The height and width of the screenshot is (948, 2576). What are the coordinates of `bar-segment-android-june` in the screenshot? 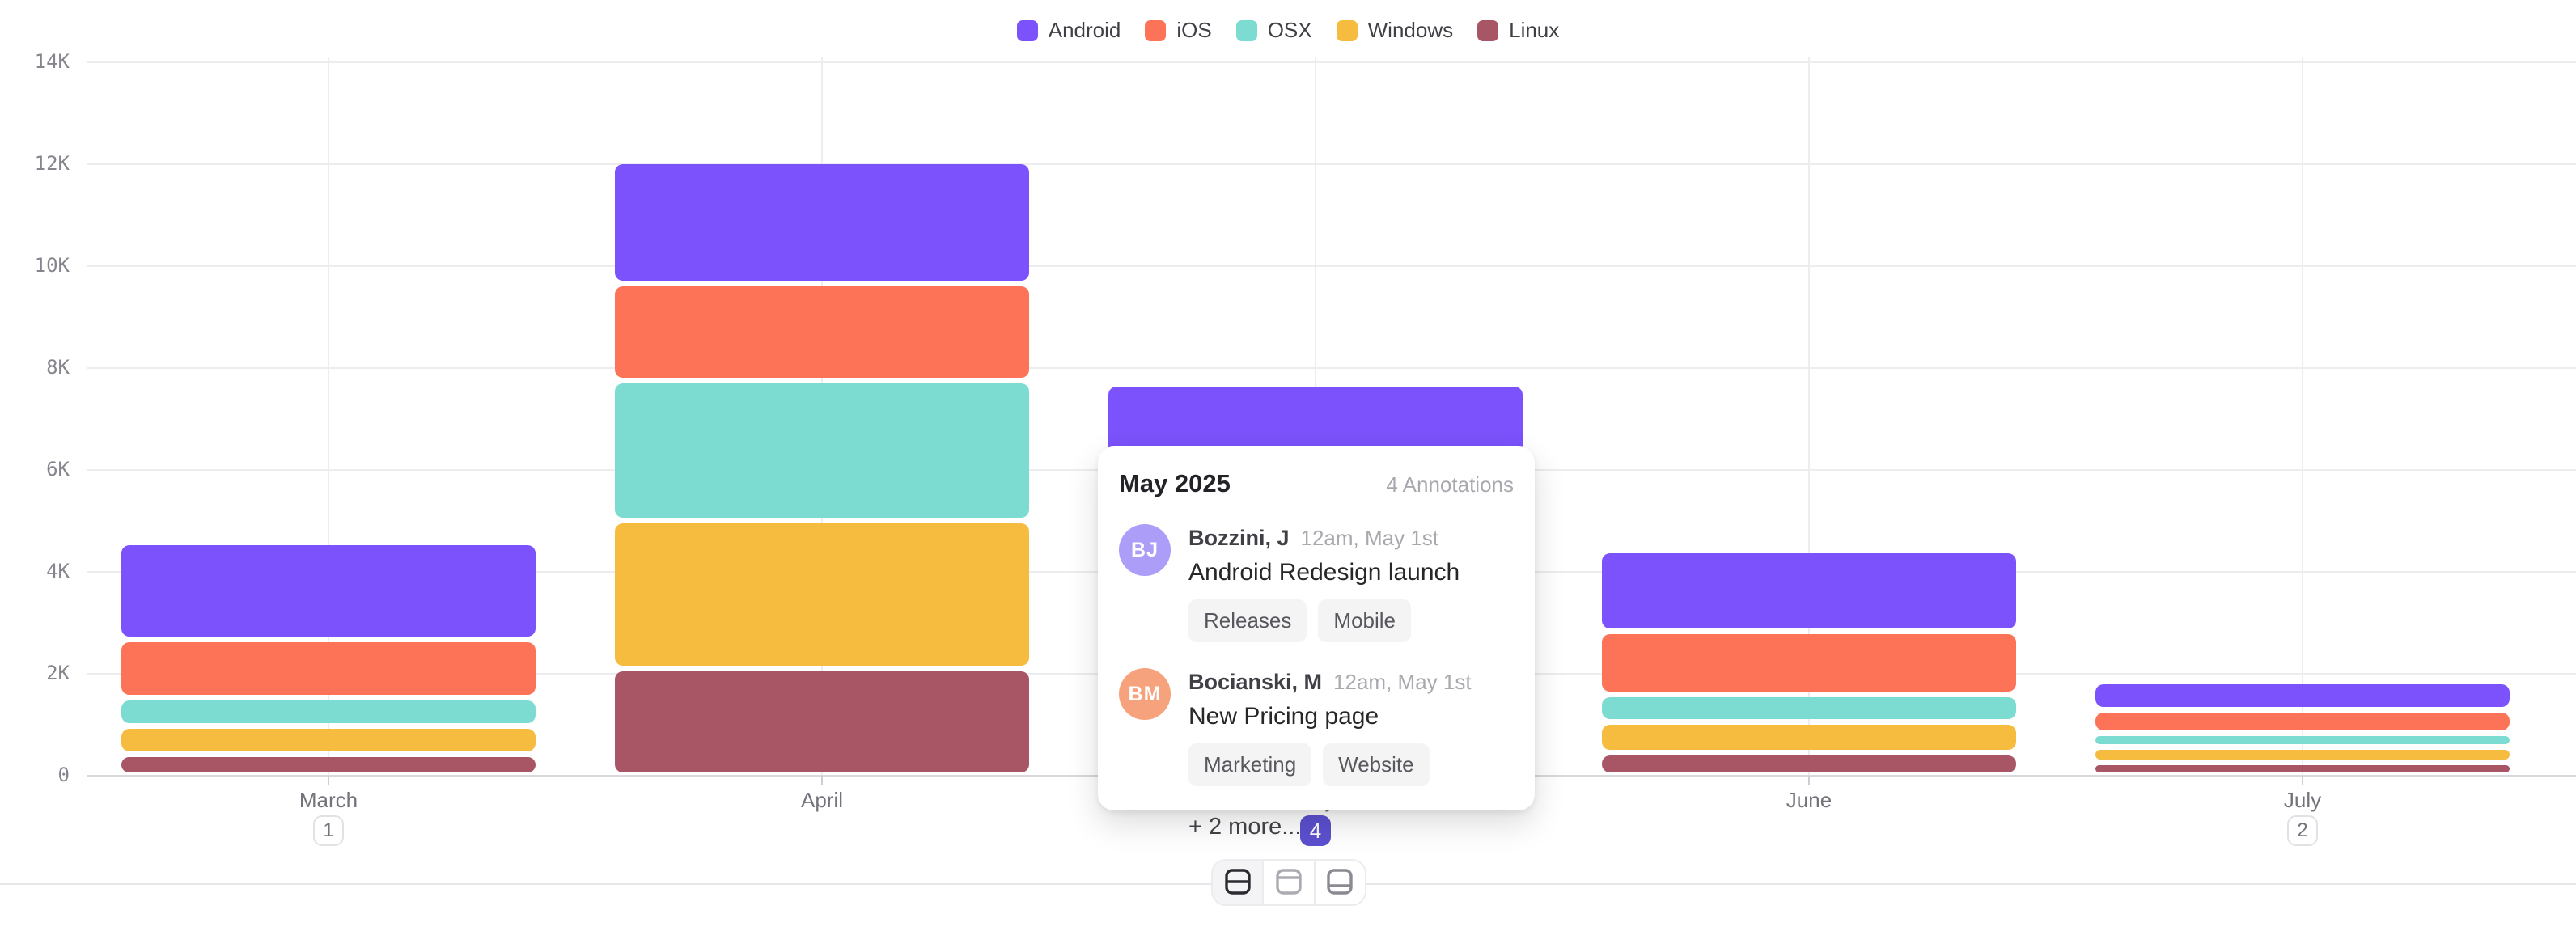 It's located at (1809, 590).